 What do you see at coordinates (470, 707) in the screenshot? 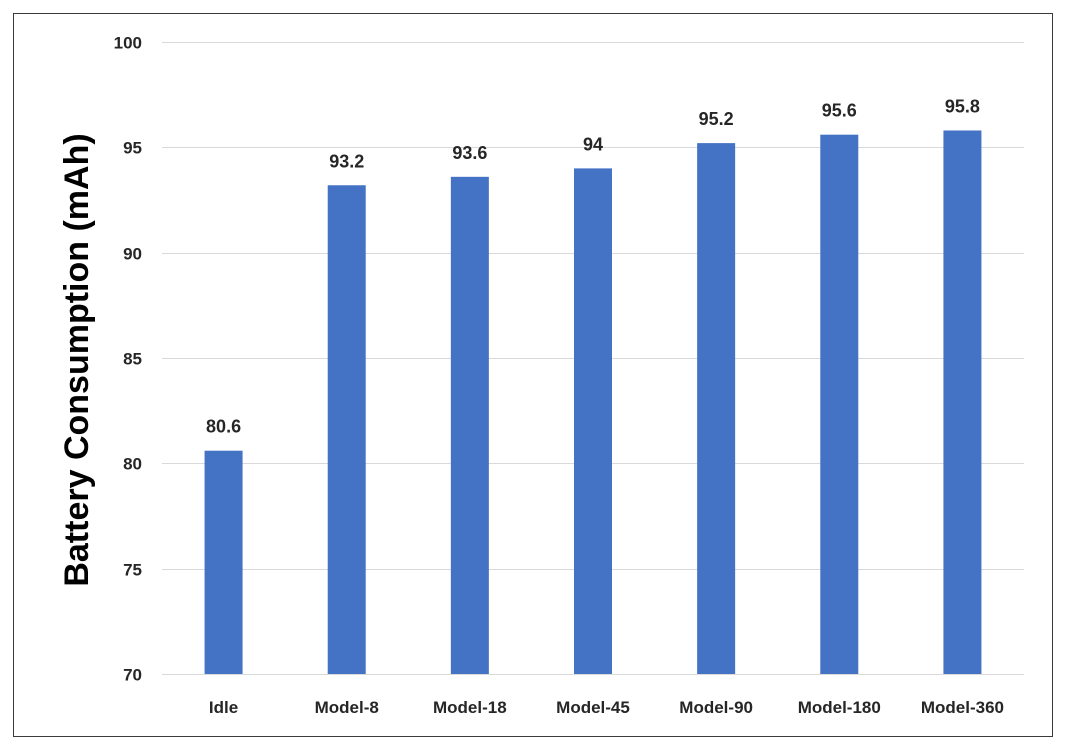
I see `x-tick-label: Model-18` at bounding box center [470, 707].